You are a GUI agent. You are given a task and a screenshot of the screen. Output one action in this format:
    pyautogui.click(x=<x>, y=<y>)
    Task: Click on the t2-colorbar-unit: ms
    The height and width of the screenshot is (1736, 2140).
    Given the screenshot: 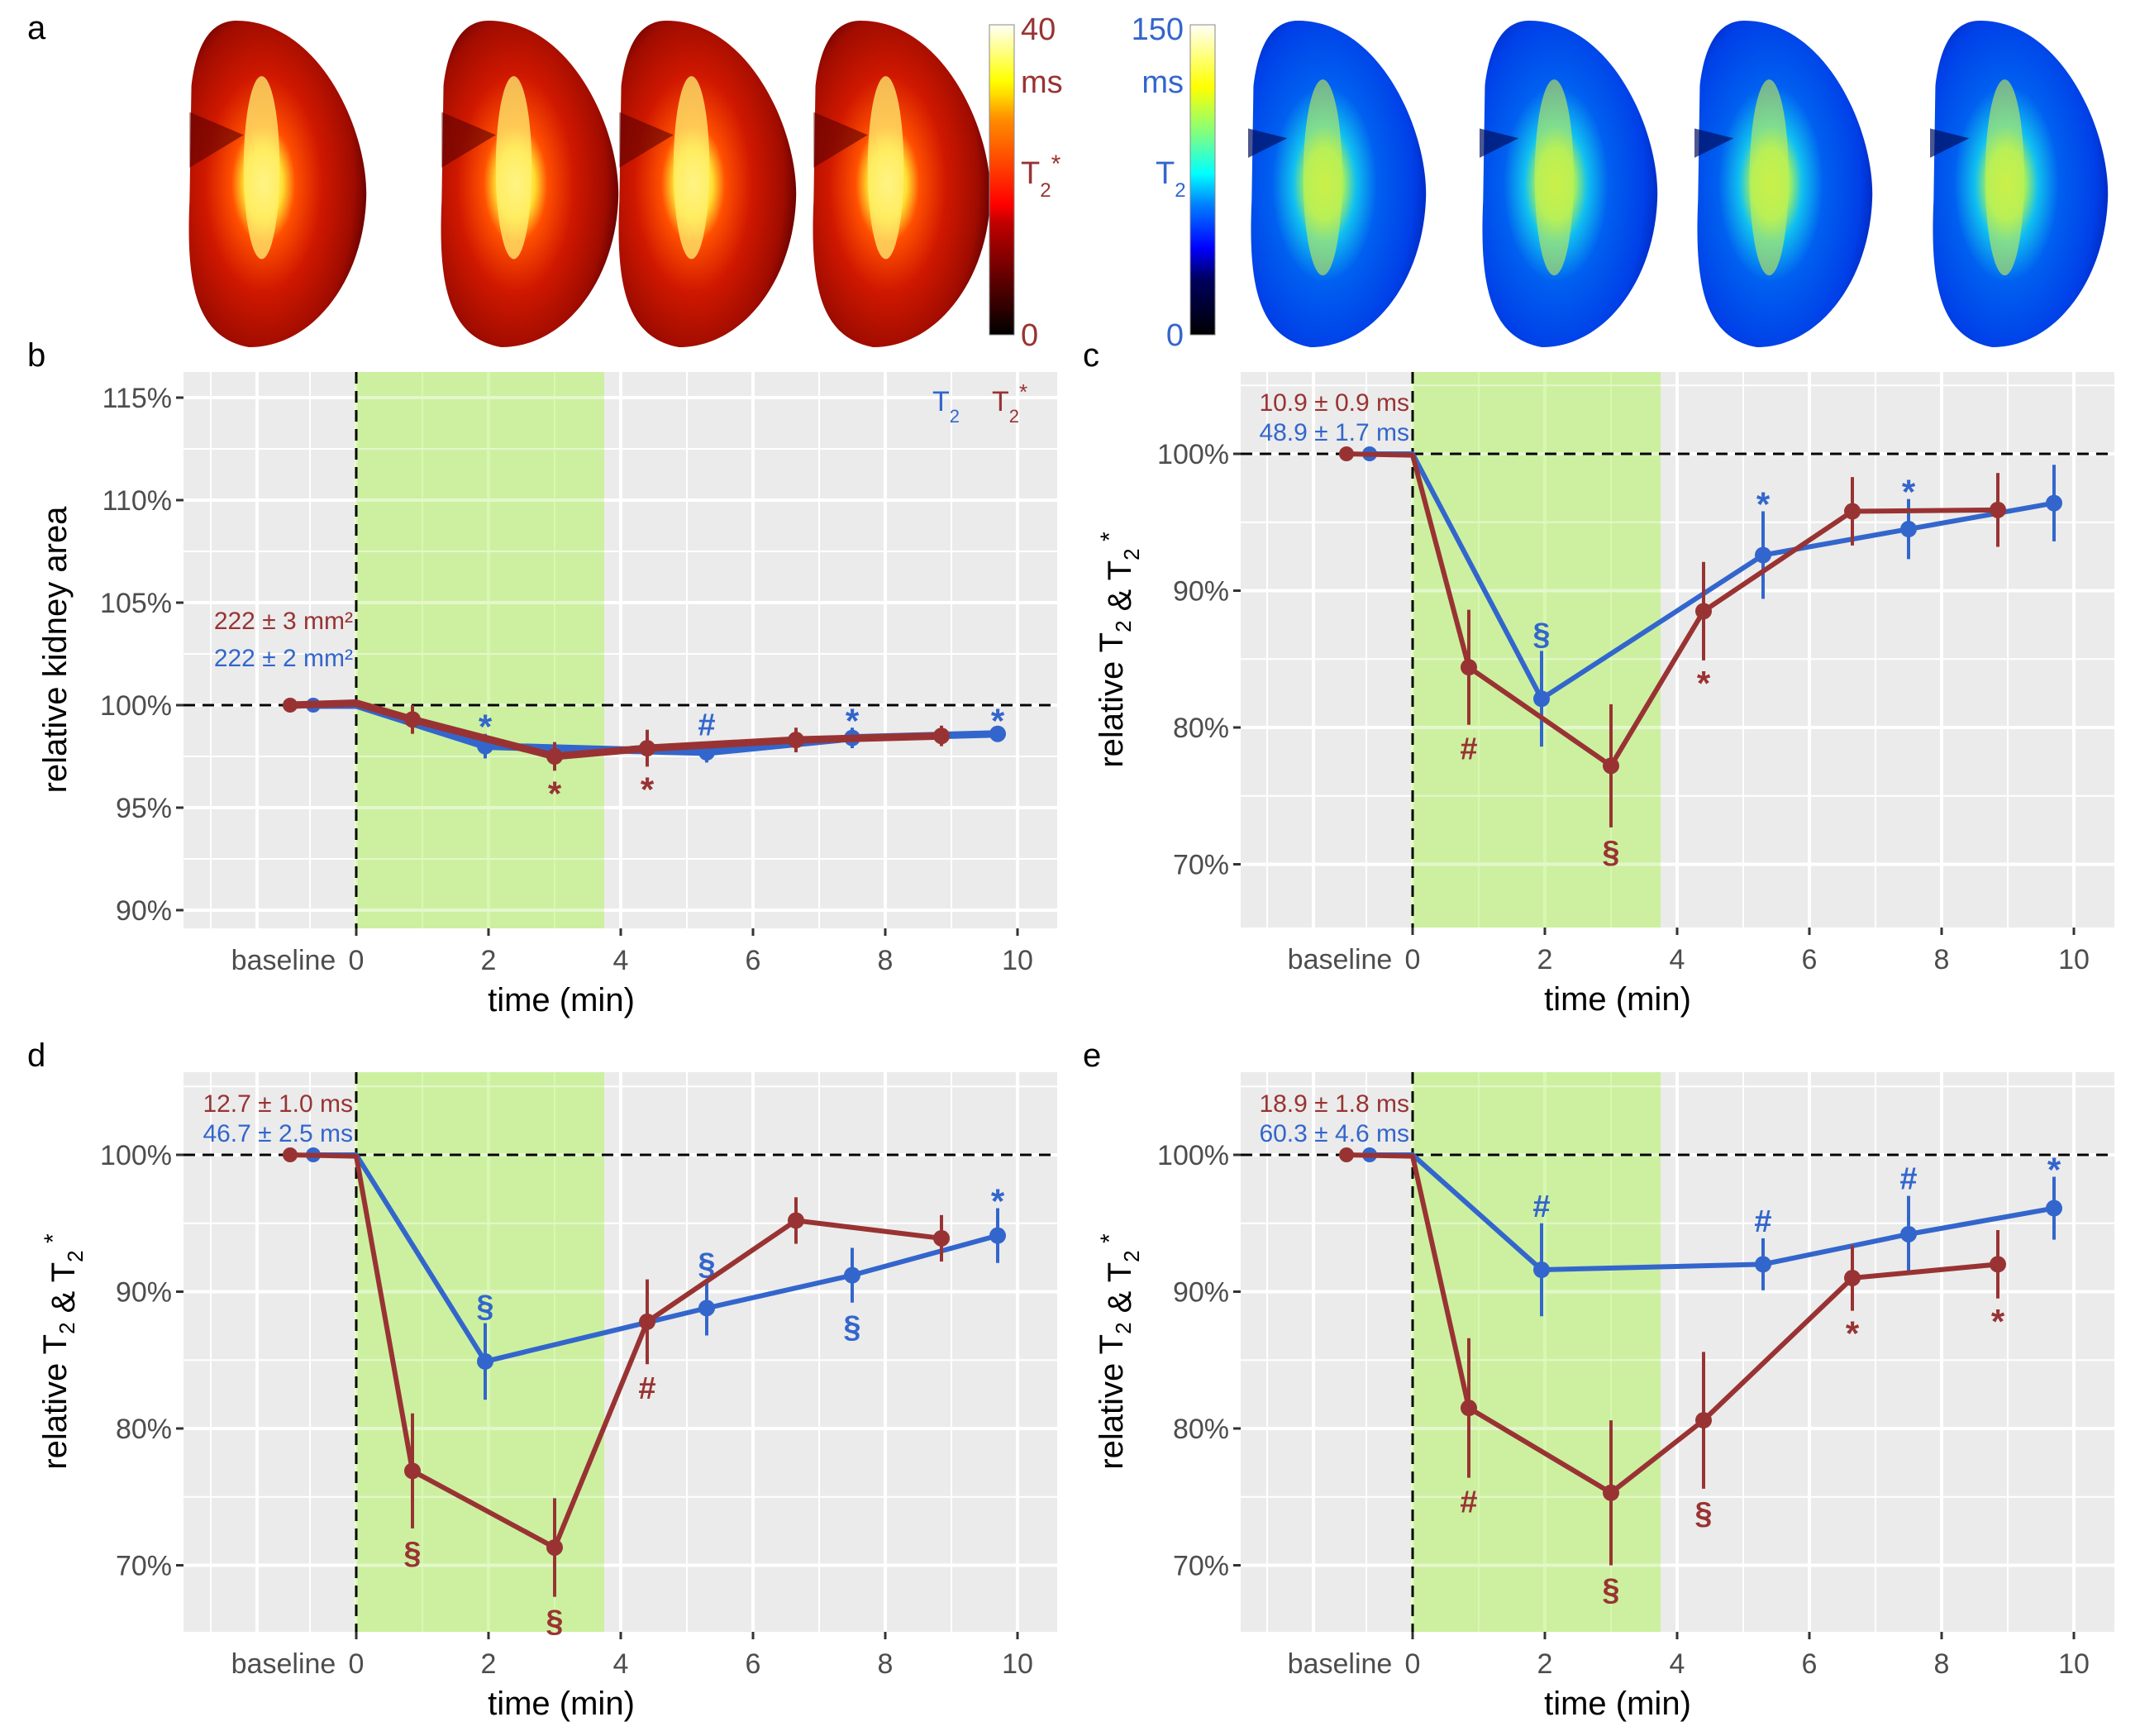 What is the action you would take?
    pyautogui.click(x=1162, y=82)
    